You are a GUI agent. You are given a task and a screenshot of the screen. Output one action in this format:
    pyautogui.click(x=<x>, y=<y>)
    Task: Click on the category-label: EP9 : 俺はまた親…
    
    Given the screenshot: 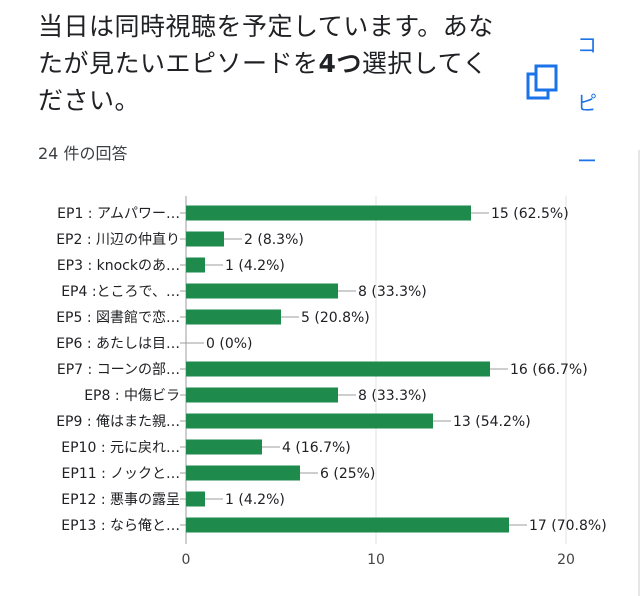 What is the action you would take?
    pyautogui.click(x=118, y=422)
    